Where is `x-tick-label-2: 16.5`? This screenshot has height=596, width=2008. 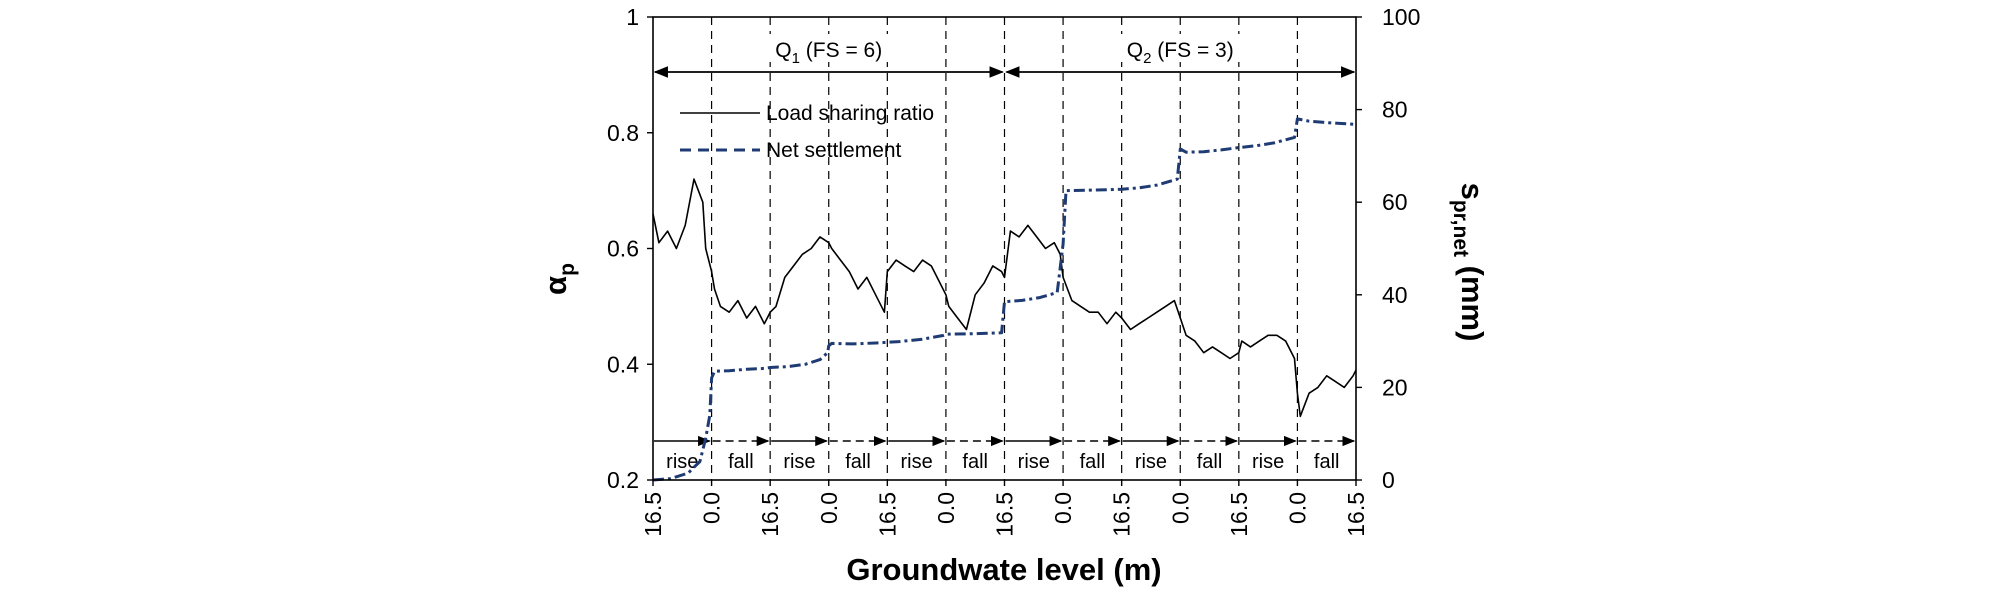 x-tick-label-2: 16.5 is located at coordinates (770, 514).